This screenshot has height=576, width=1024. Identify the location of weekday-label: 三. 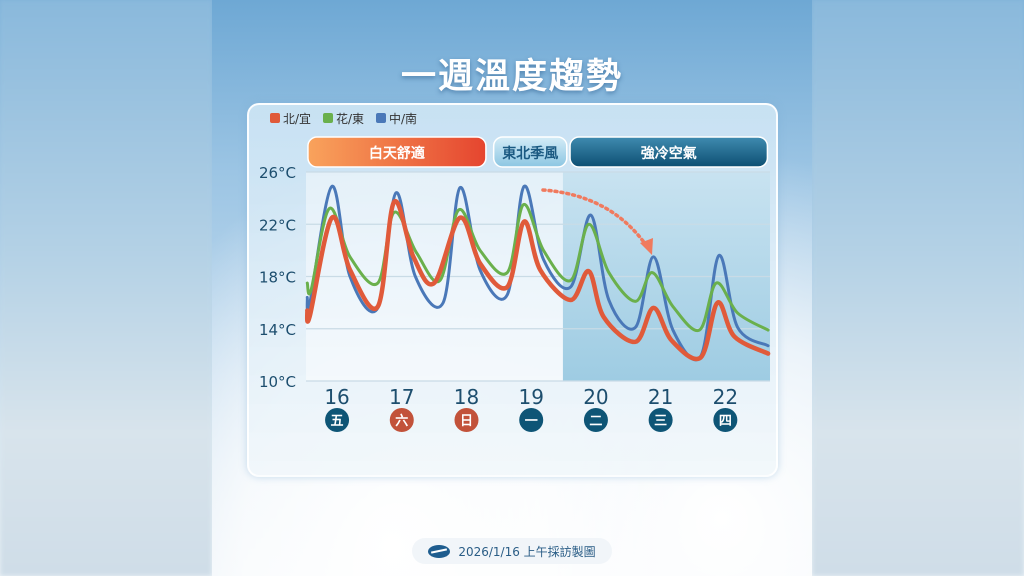
(660, 421).